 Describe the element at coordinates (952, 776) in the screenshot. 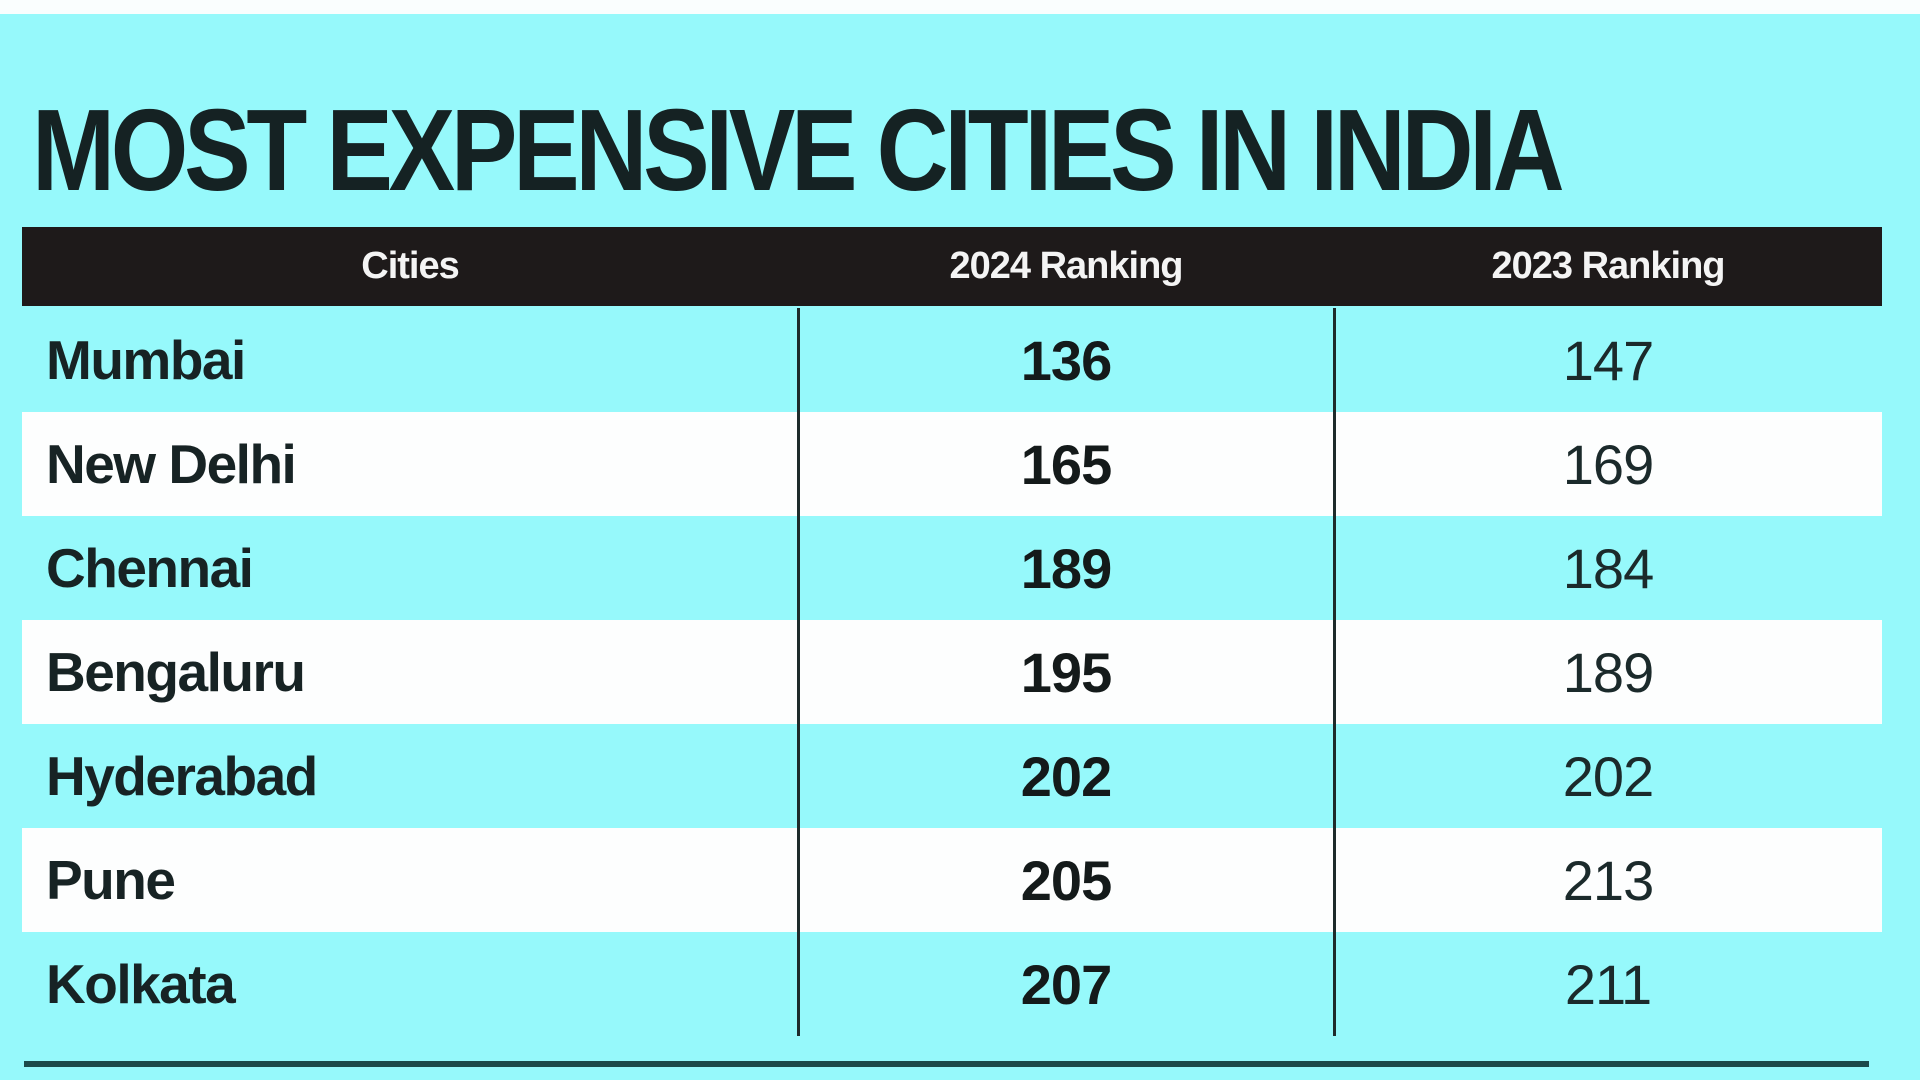

I see `table-row: Hyderabad 202 202` at that location.